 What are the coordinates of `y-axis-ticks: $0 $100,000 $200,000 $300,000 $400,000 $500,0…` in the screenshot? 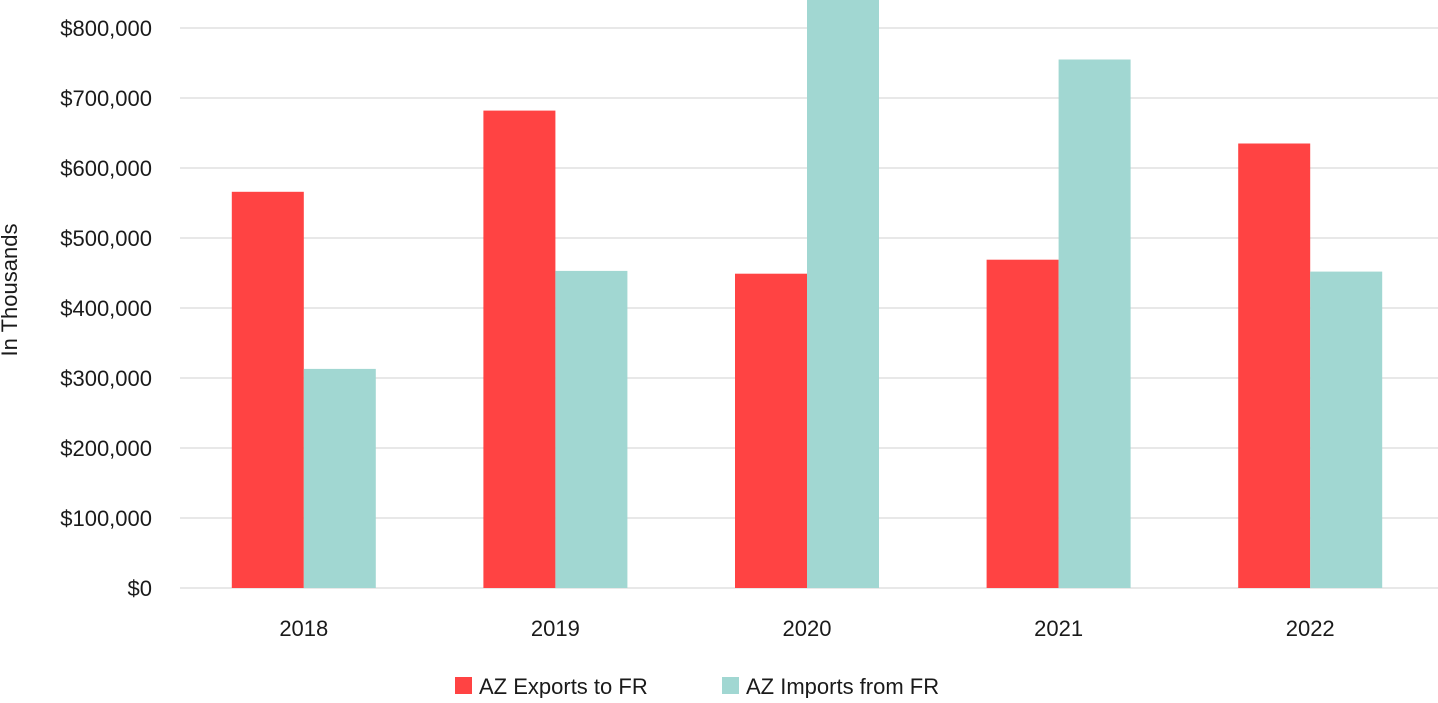 It's located at (106, 308).